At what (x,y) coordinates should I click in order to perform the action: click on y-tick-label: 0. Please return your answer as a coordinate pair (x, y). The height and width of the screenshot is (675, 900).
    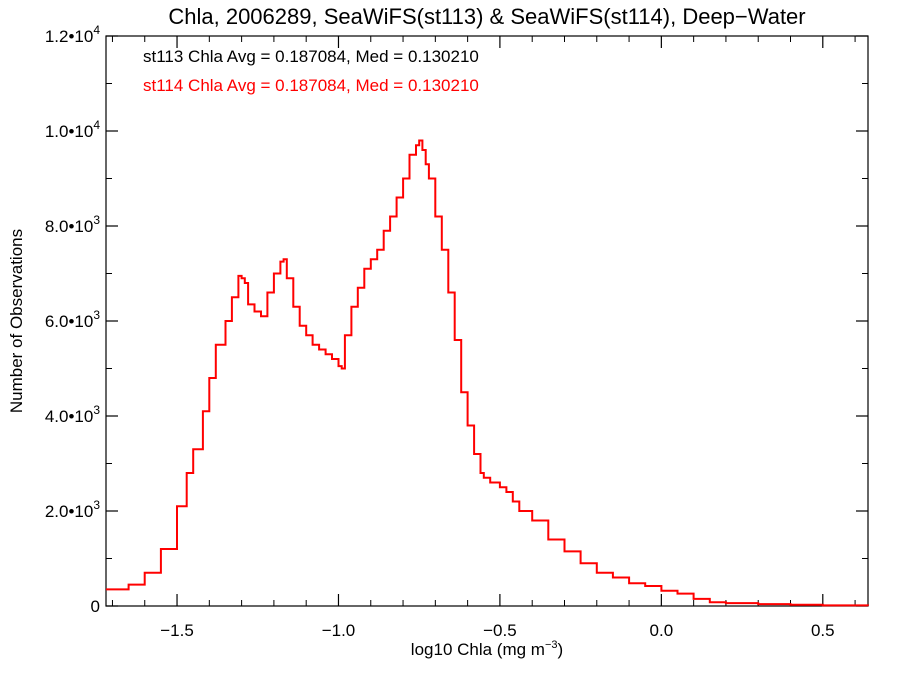
    Looking at the image, I should click on (95, 606).